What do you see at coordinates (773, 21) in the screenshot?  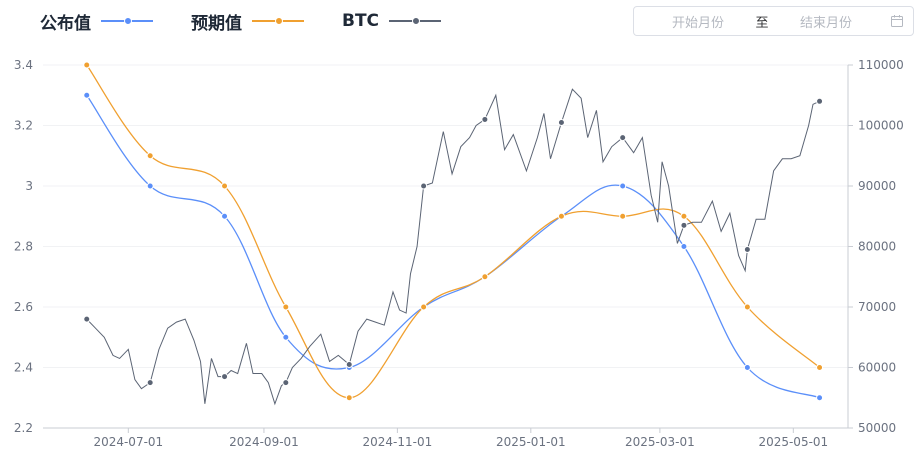 I see `month-range-picker: 开始月份 至 结束月份` at bounding box center [773, 21].